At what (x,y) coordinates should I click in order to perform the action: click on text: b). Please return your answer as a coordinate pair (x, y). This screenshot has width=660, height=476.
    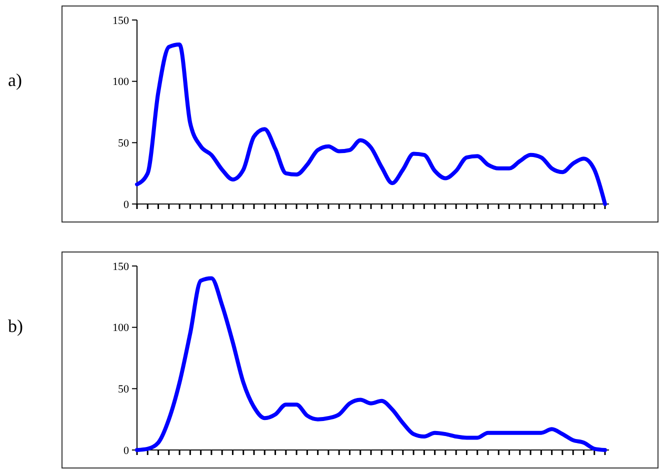
    Looking at the image, I should click on (15, 326).